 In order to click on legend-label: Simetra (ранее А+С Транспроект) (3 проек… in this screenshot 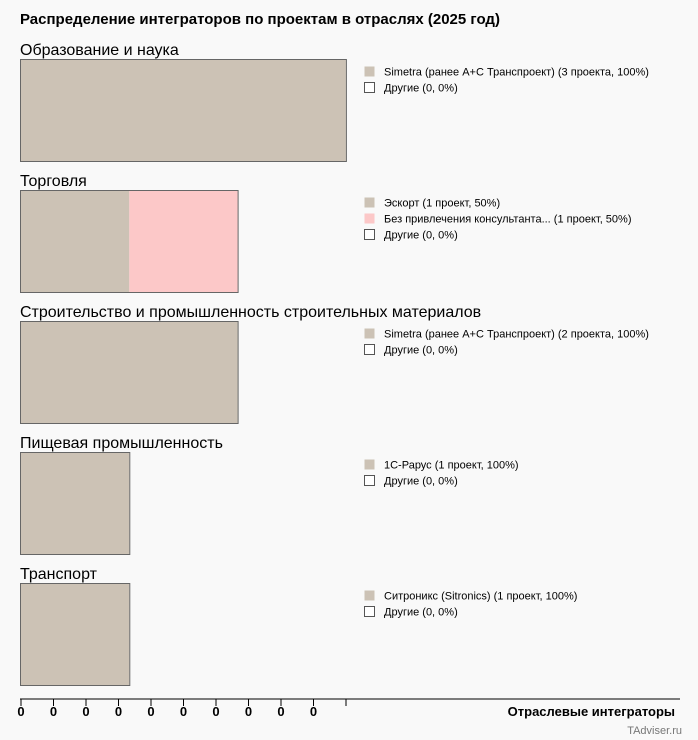, I will do `click(516, 73)`.